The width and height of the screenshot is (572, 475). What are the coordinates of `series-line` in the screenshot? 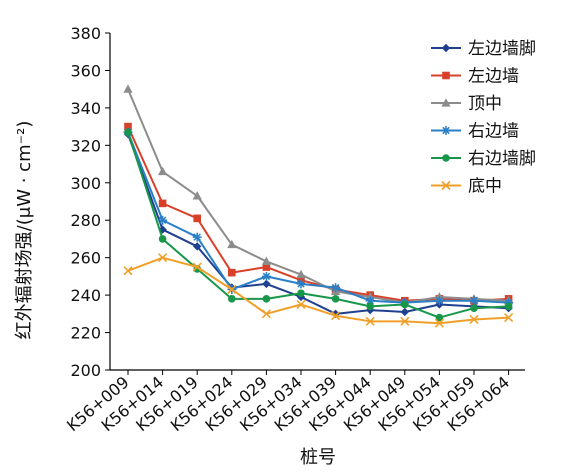 It's located at (318, 290).